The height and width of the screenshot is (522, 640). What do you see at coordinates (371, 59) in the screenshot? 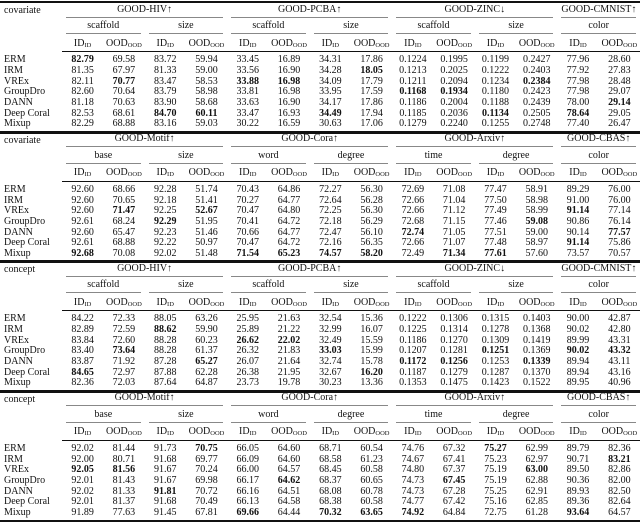
I see `value: 17.86` at bounding box center [371, 59].